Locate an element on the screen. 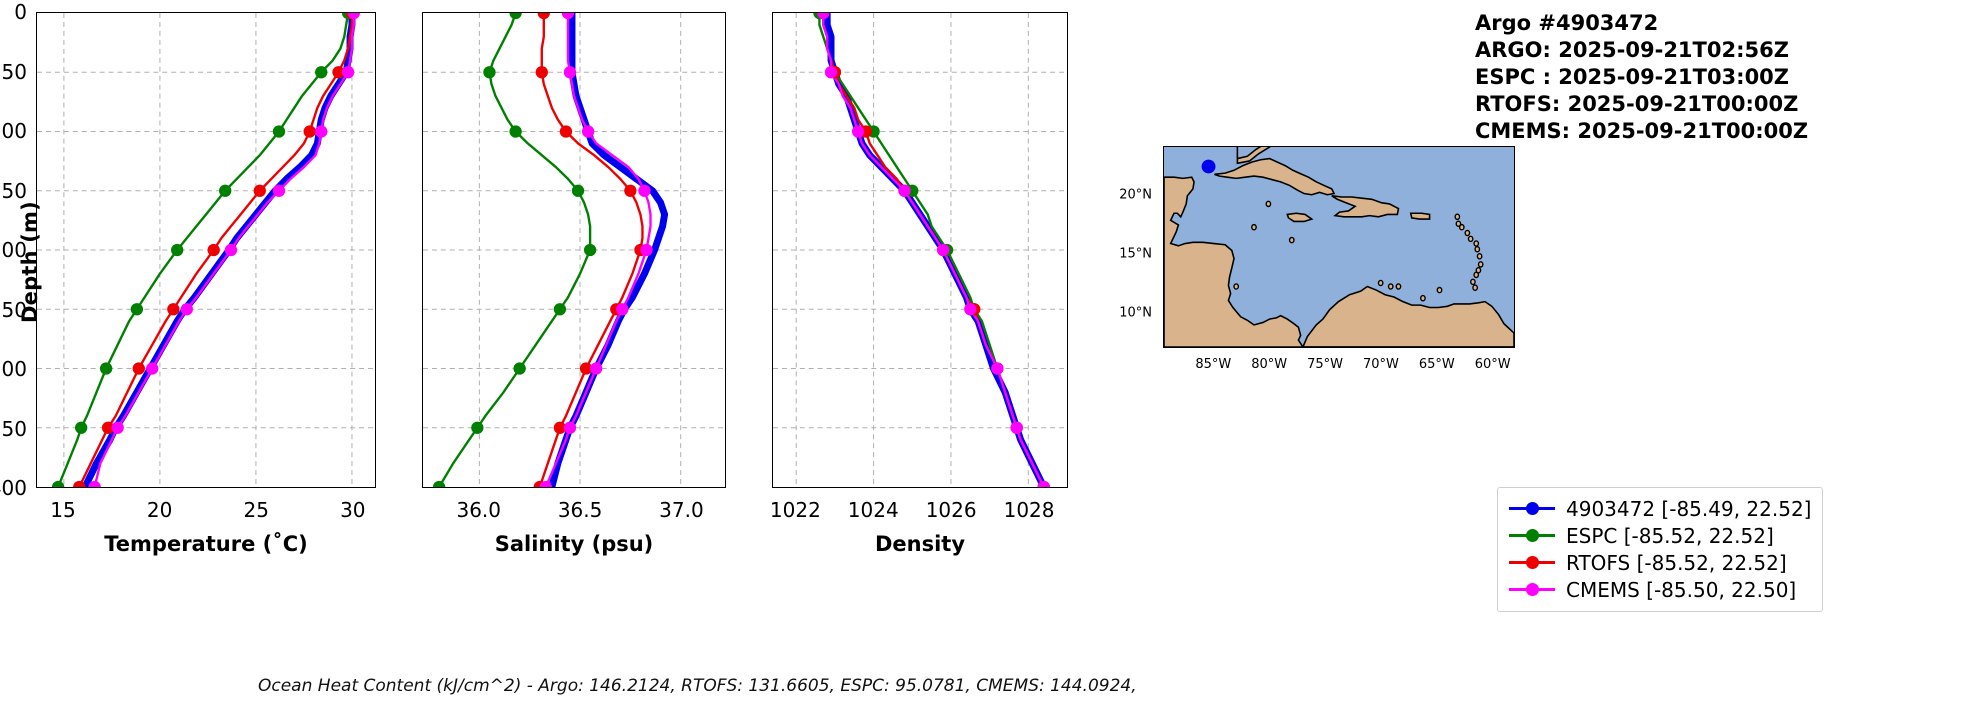 The height and width of the screenshot is (712, 1967). temperature-tick-20: 20 is located at coordinates (159, 510).